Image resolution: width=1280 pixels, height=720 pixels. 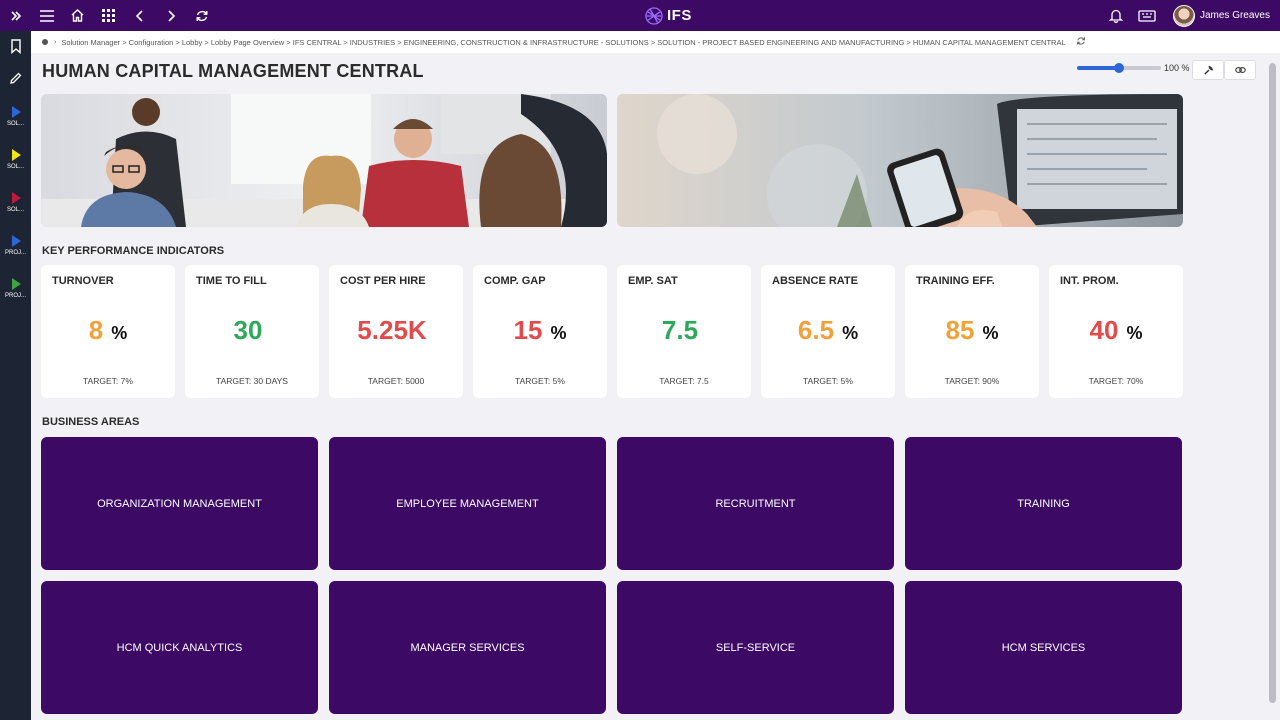 I want to click on bookmark-icon, so click(x=15, y=46).